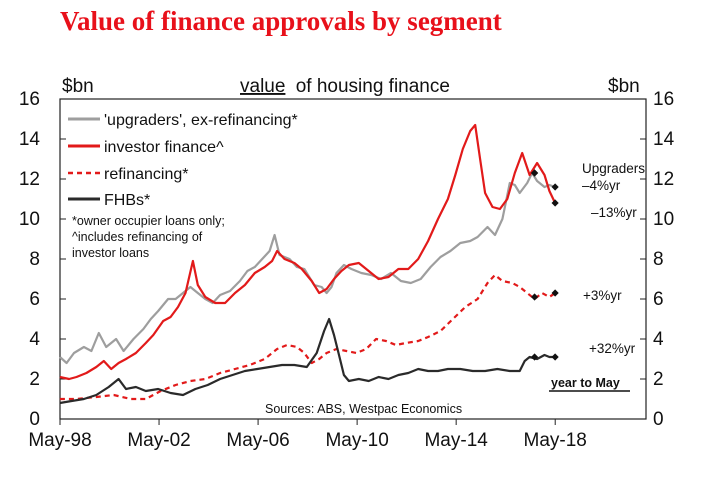 Image resolution: width=707 pixels, height=482 pixels. I want to click on y-tick-label-right: 8, so click(658, 259).